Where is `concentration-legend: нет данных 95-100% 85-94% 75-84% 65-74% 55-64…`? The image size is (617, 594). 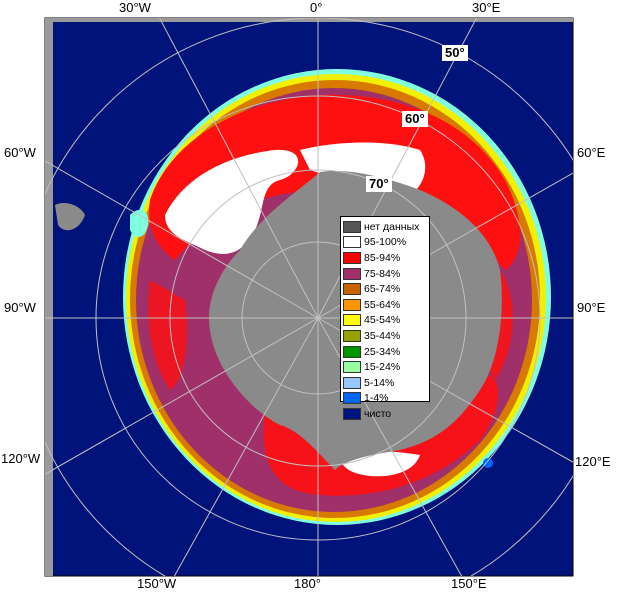
concentration-legend: нет данных 95-100% 85-94% 75-84% 65-74% 55-64… is located at coordinates (385, 318).